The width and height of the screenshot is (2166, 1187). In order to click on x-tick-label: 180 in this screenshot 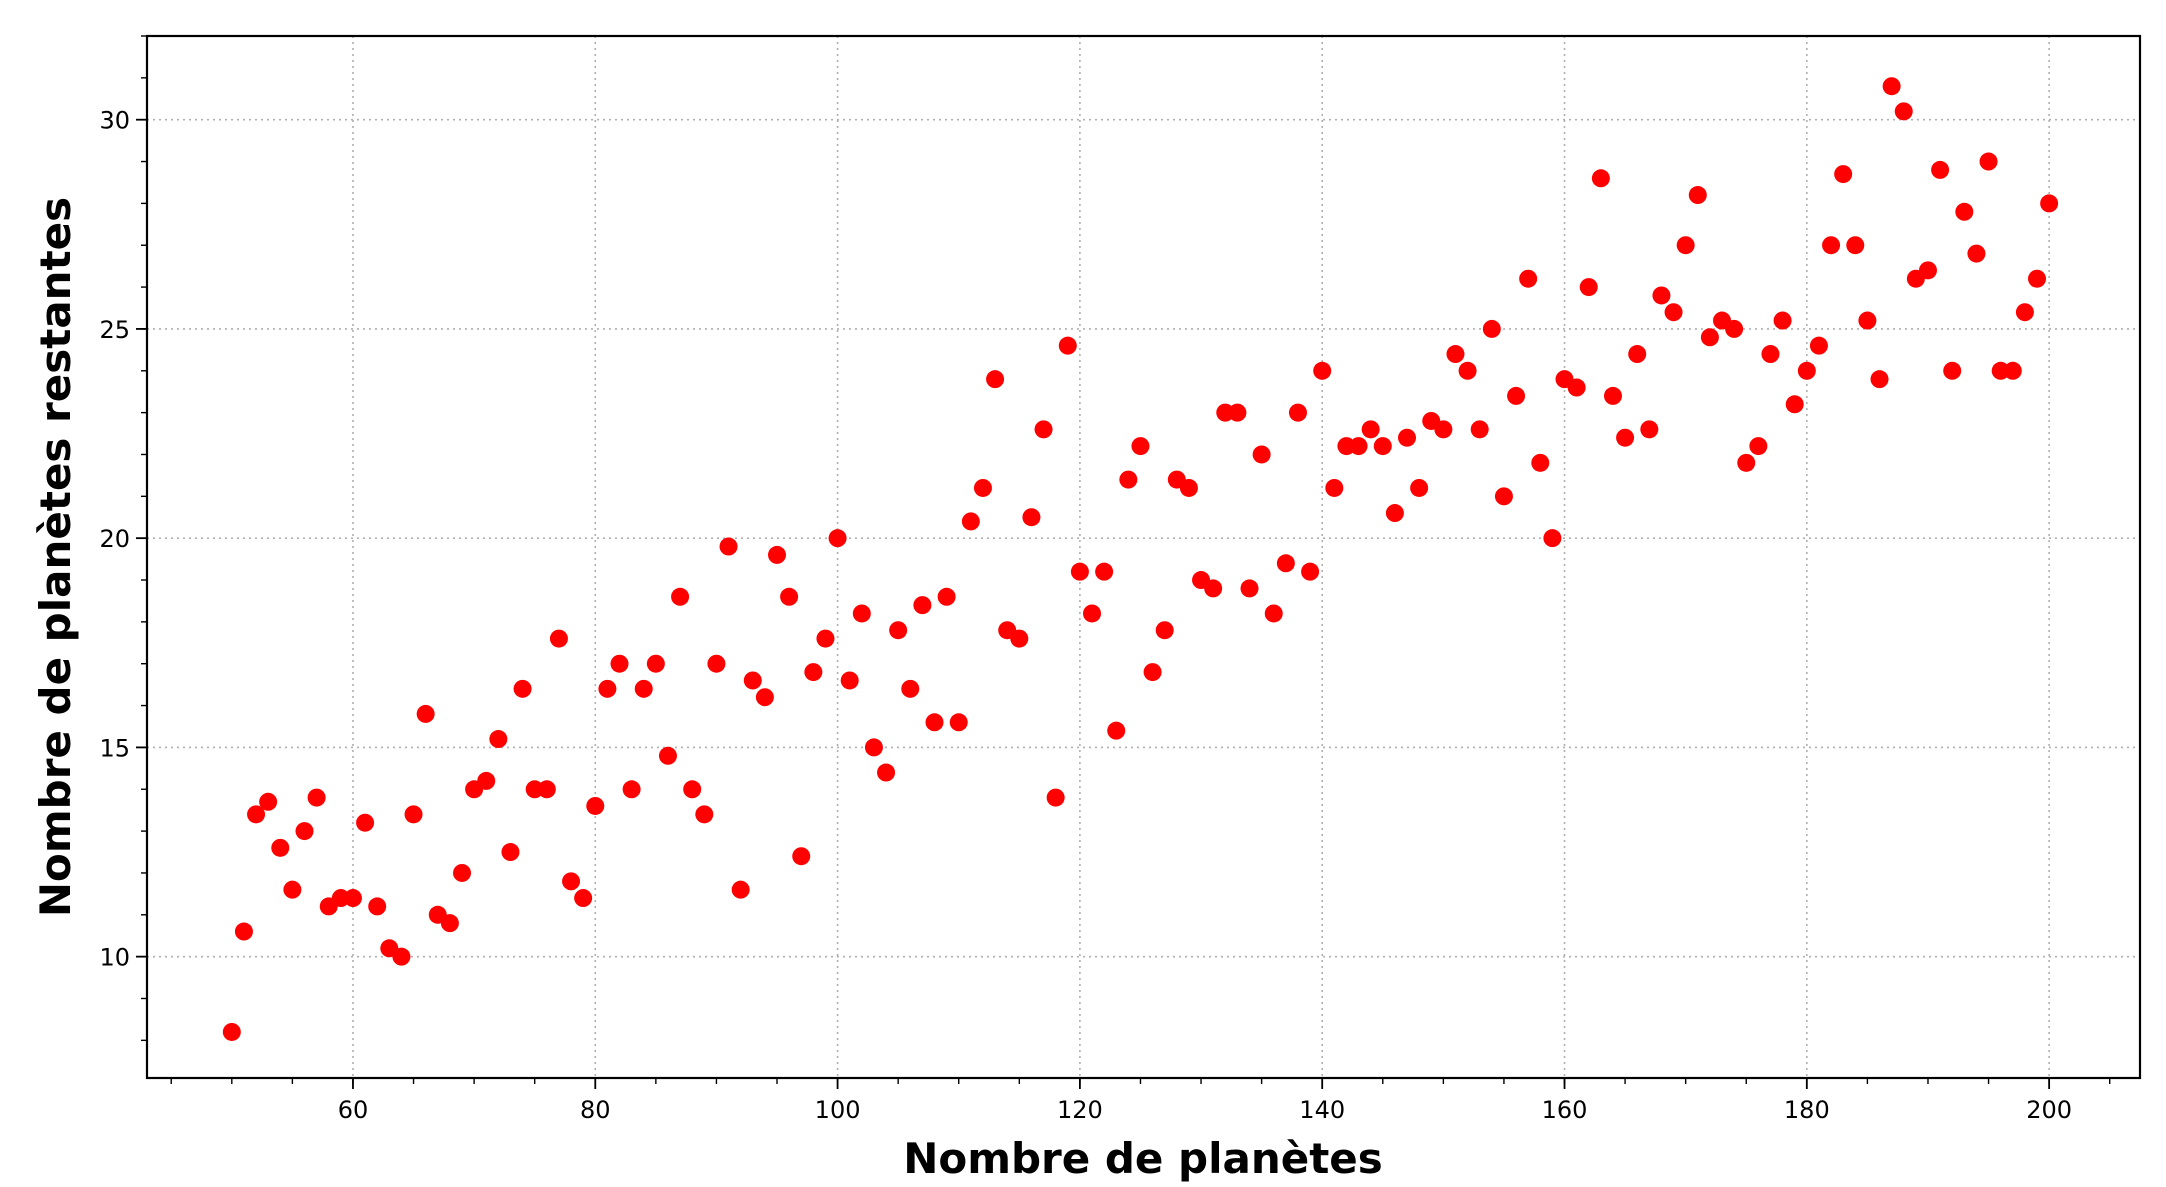, I will do `click(1807, 1110)`.